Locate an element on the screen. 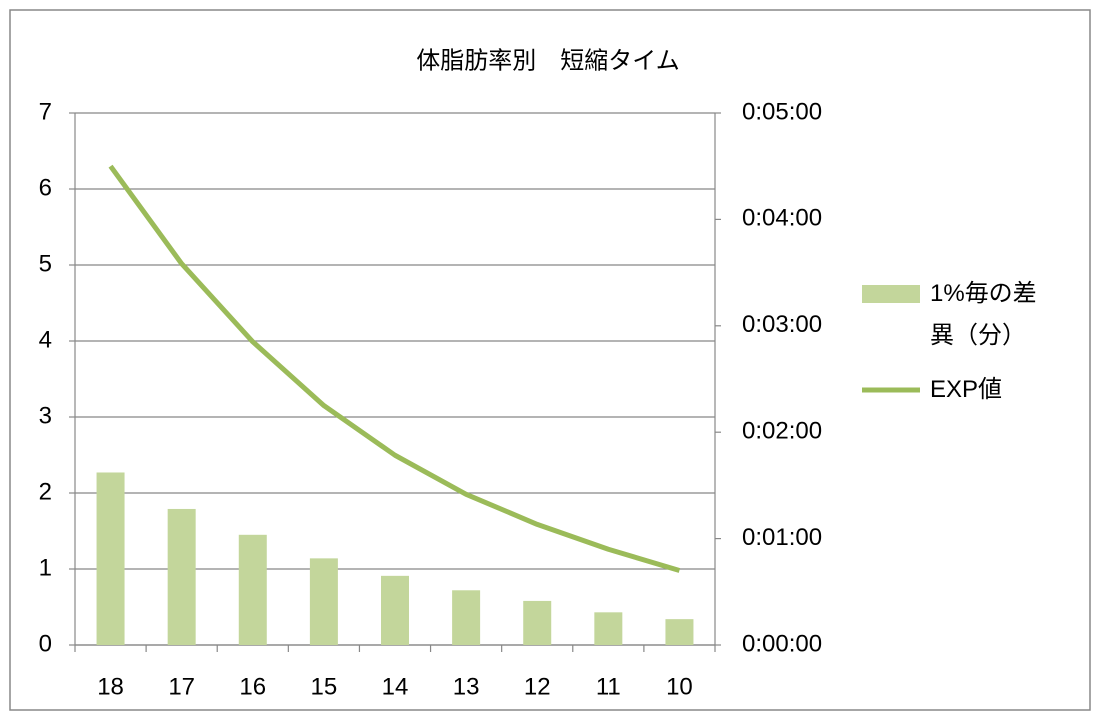  x-tick-label: 13 is located at coordinates (466, 686).